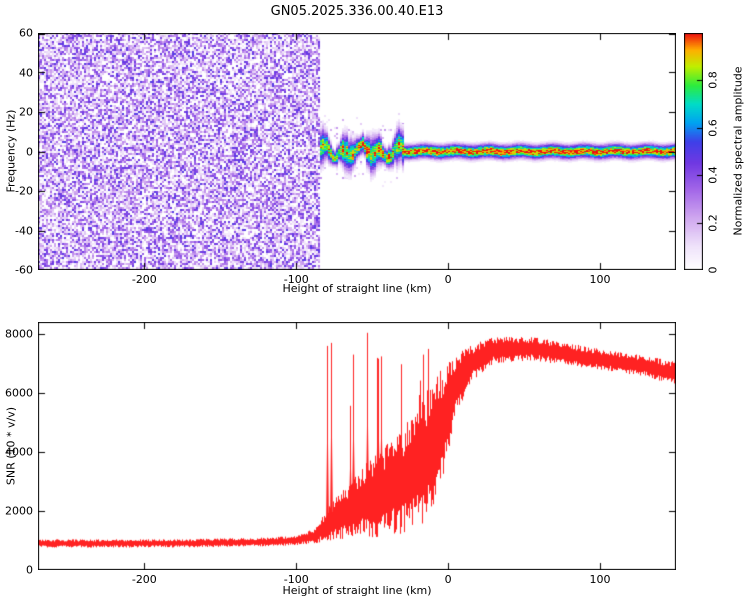 The image size is (750, 600). I want to click on snr-y-tick-label: 4000, so click(19, 452).